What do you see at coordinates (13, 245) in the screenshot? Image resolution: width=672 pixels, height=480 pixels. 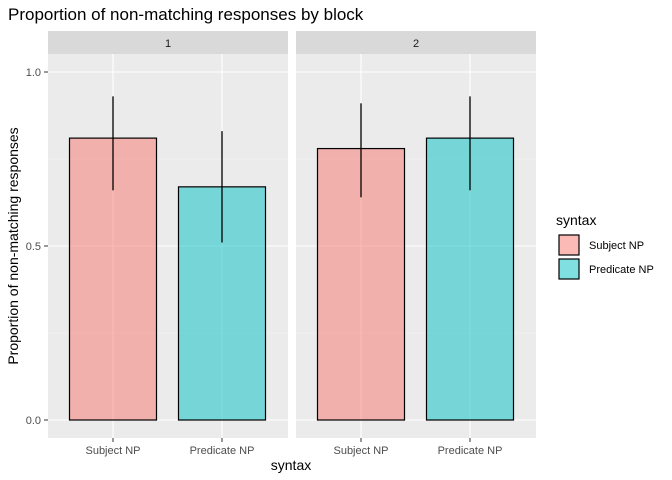 I see `y-axis-title: Proportion of non-matching responses` at bounding box center [13, 245].